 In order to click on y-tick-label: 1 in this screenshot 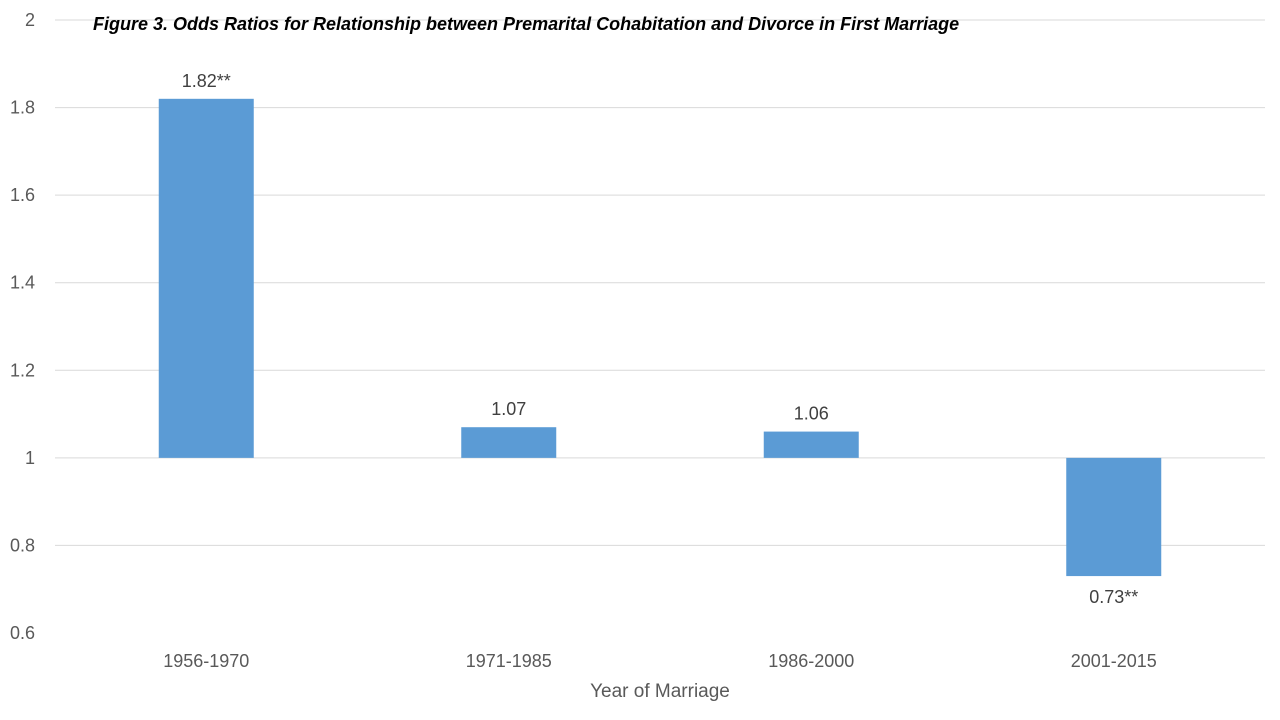, I will do `click(30, 458)`.